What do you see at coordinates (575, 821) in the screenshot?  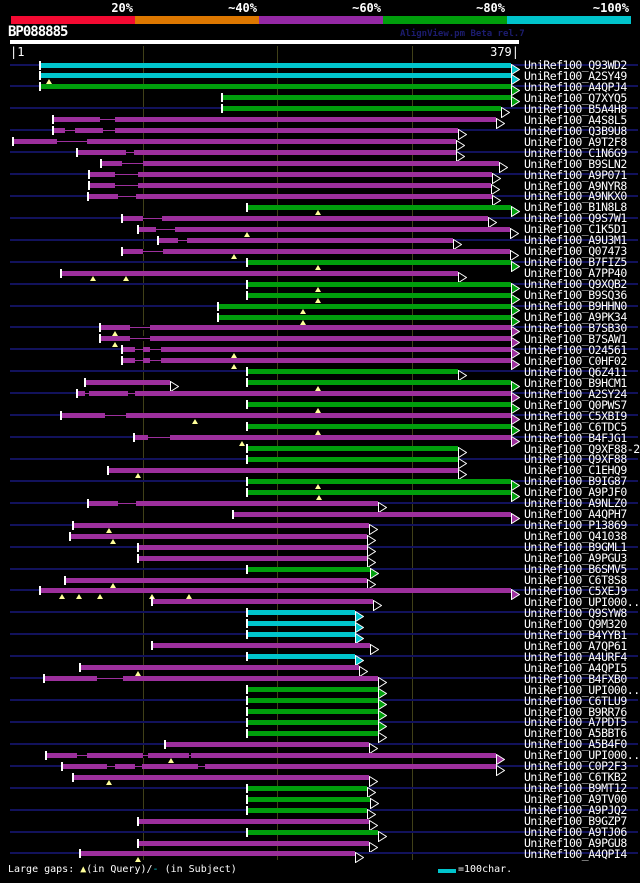 I see `row-label: UniRef100_B9GZP7` at bounding box center [575, 821].